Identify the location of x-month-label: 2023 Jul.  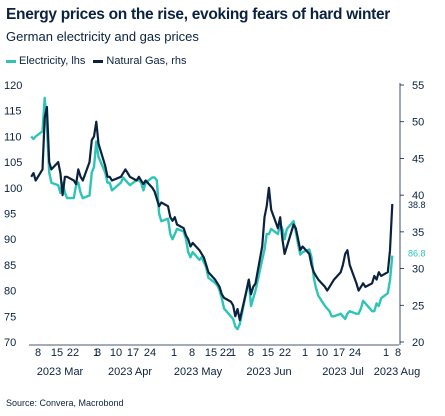
(343, 372).